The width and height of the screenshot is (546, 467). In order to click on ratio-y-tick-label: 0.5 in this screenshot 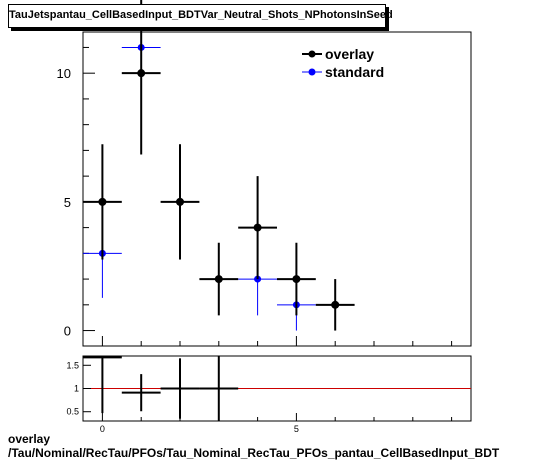, I will do `click(72, 412)`.